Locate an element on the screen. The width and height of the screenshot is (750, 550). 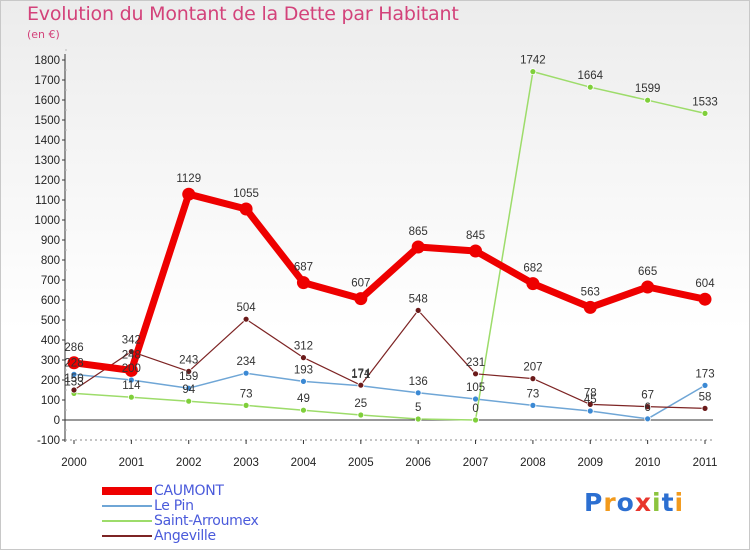
data-label: 548 is located at coordinates (418, 299).